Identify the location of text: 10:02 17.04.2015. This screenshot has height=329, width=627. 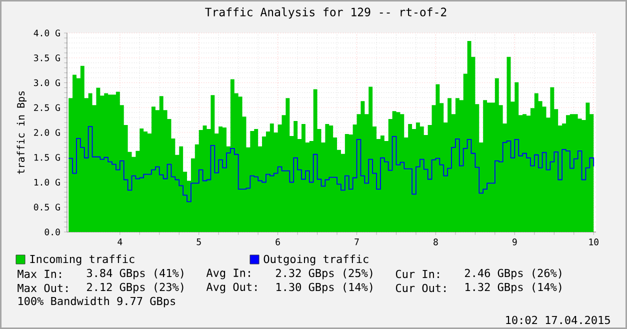
(558, 320).